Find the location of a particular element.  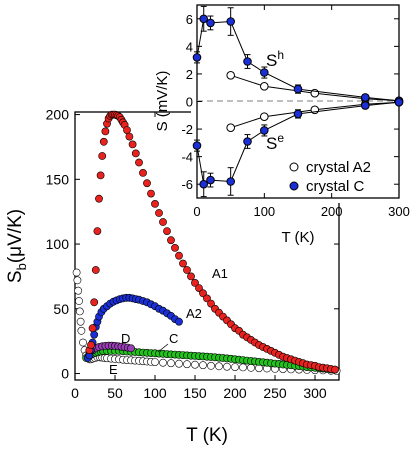

legend-marker-crystal-c is located at coordinates (294, 186).